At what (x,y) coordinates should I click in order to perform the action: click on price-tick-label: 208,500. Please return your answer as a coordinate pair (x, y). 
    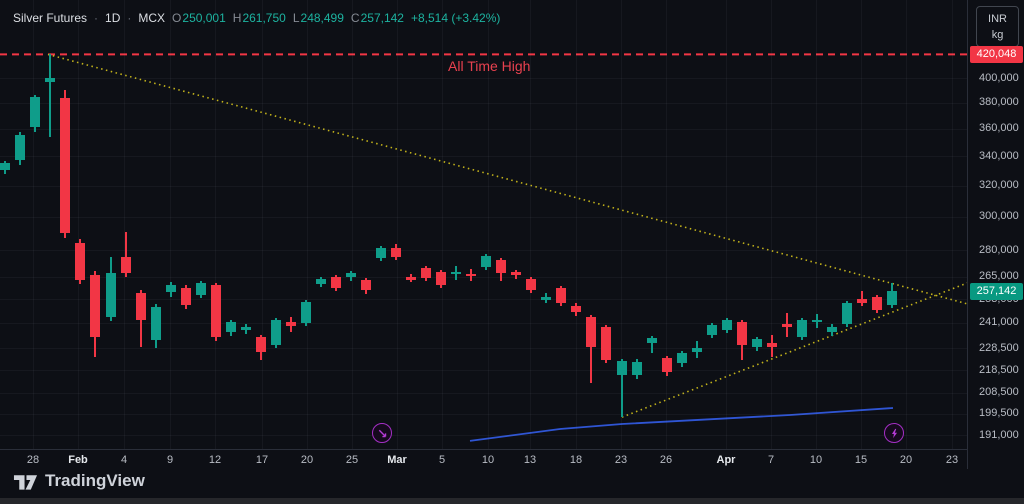
    Looking at the image, I should click on (999, 392).